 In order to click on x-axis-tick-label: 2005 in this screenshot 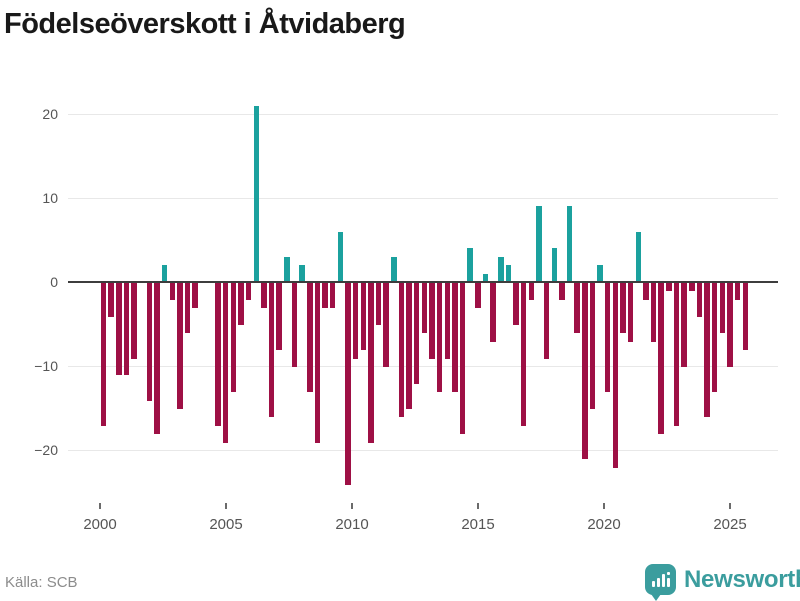, I will do `click(226, 524)`.